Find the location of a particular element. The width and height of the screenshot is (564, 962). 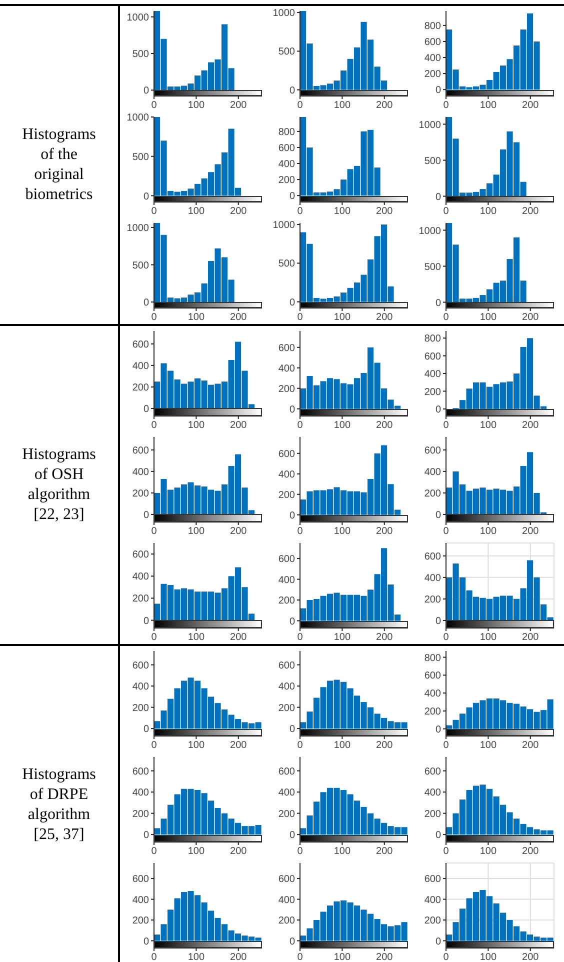

text: Histograms of the original biometrics is located at coordinates (59, 165).